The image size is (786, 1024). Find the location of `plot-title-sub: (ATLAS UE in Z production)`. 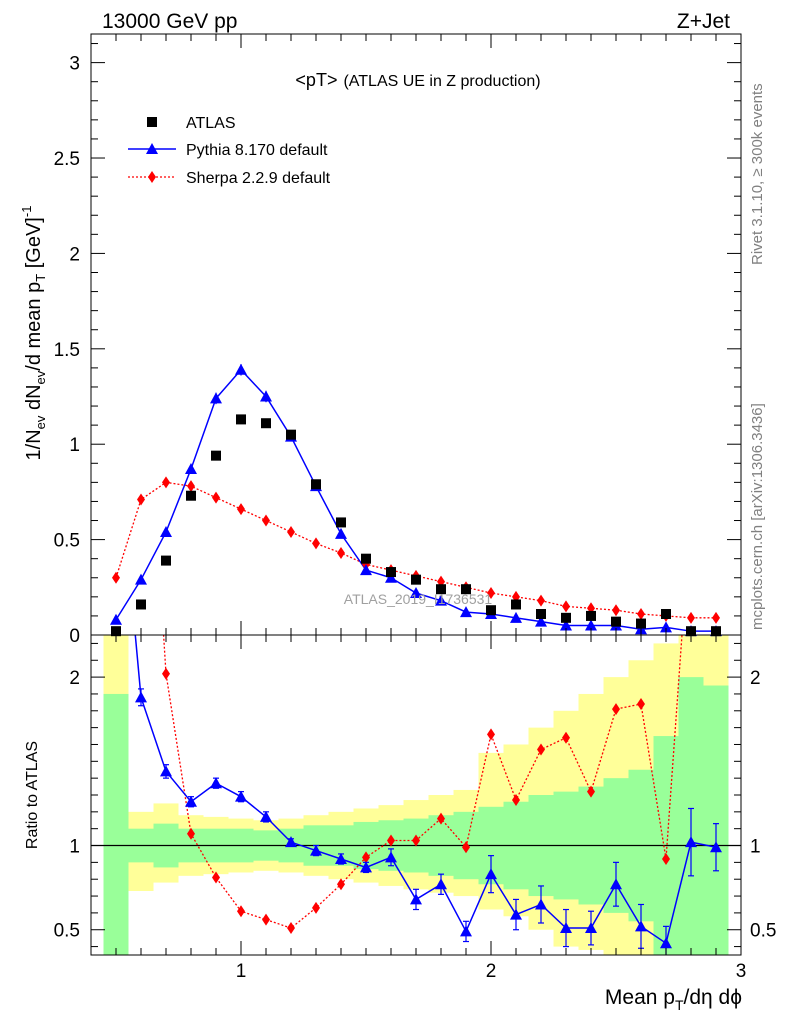

plot-title-sub: (ATLAS UE in Z production) is located at coordinates (441, 81).